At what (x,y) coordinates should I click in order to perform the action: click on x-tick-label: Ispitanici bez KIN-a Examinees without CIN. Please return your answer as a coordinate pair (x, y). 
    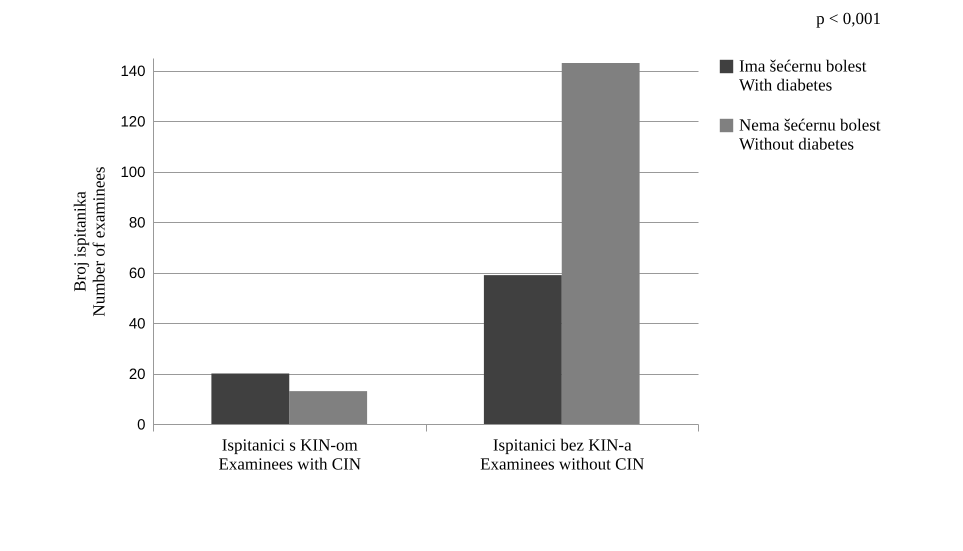
    Looking at the image, I should click on (562, 455).